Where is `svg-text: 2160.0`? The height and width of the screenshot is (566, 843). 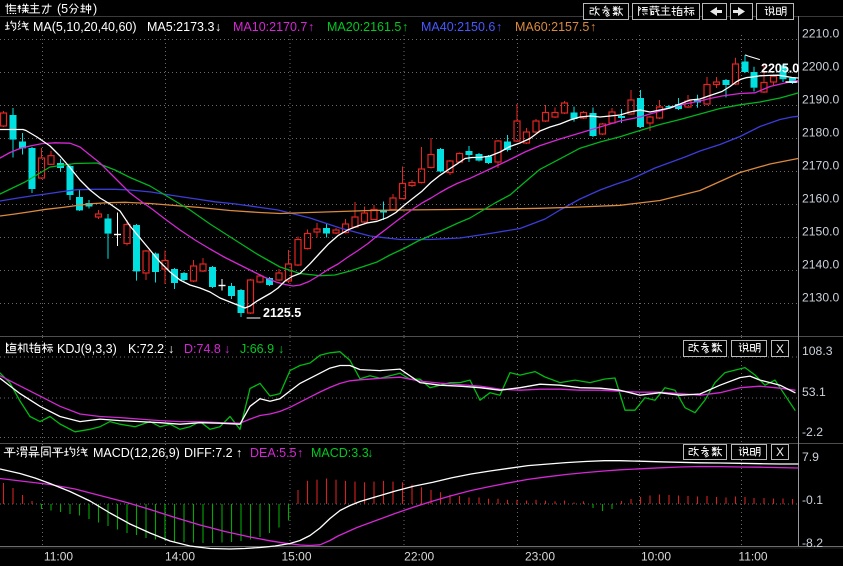 svg-text: 2160.0 is located at coordinates (820, 199).